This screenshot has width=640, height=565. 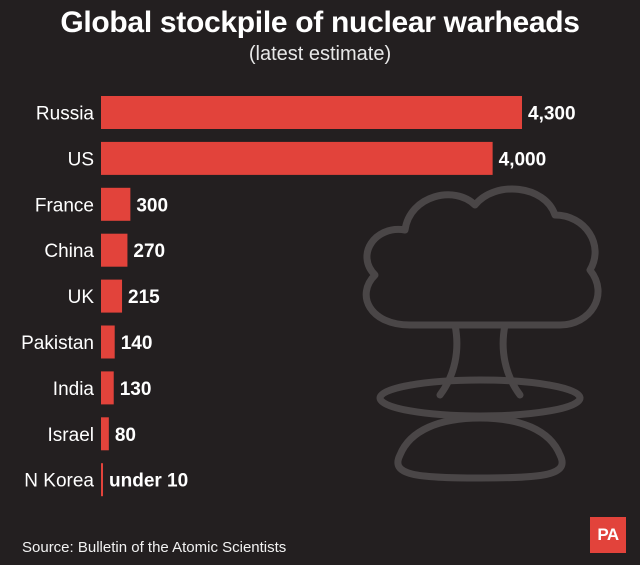 I want to click on value-label: 140, so click(x=137, y=343).